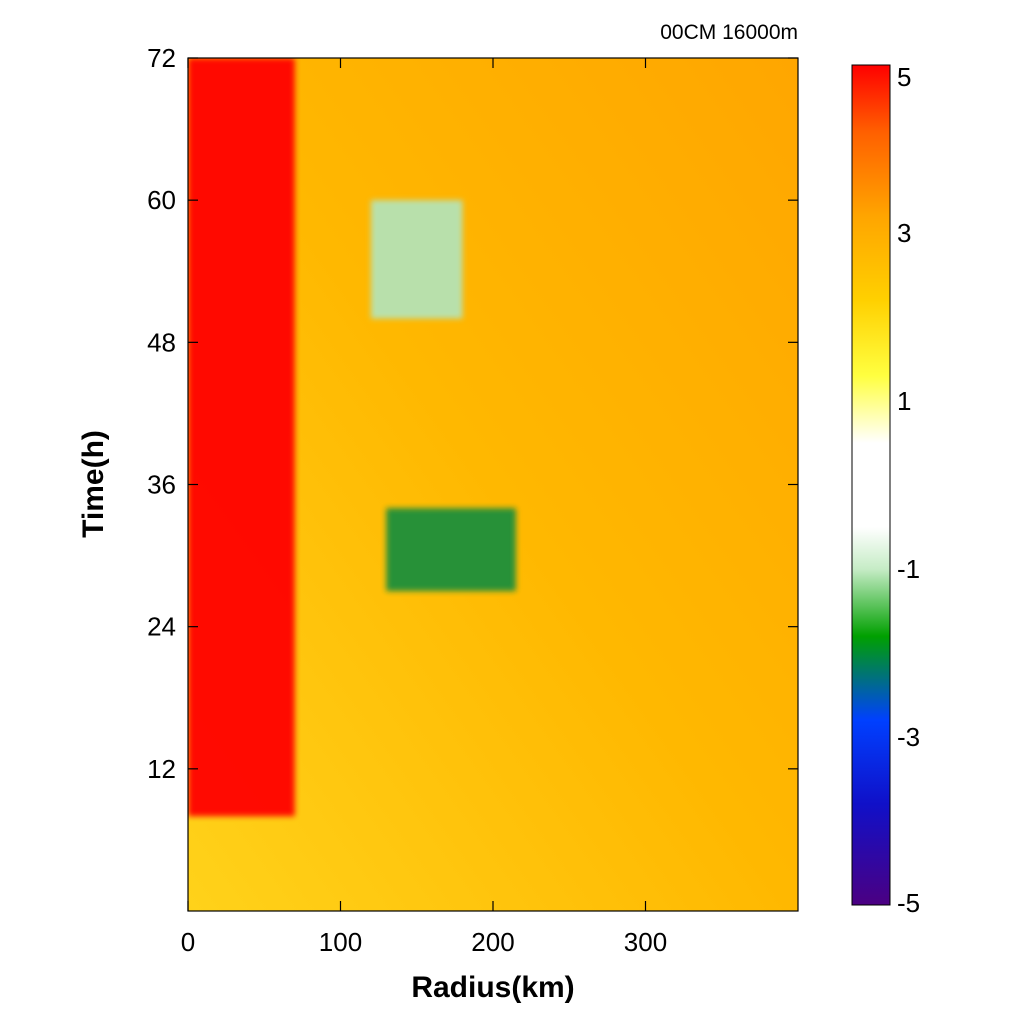  Describe the element at coordinates (908, 737) in the screenshot. I see `colorbar-tick-label: -3` at that location.